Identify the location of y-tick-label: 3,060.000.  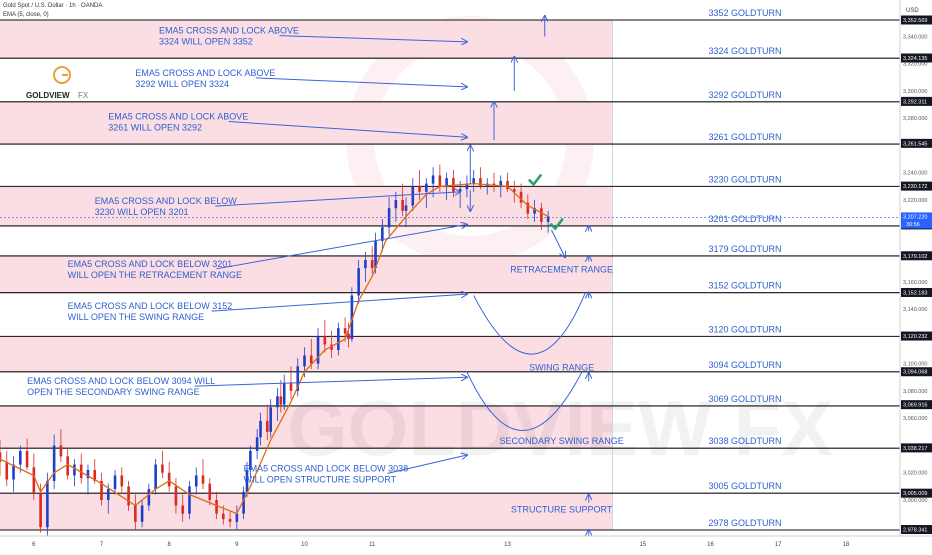
(915, 419).